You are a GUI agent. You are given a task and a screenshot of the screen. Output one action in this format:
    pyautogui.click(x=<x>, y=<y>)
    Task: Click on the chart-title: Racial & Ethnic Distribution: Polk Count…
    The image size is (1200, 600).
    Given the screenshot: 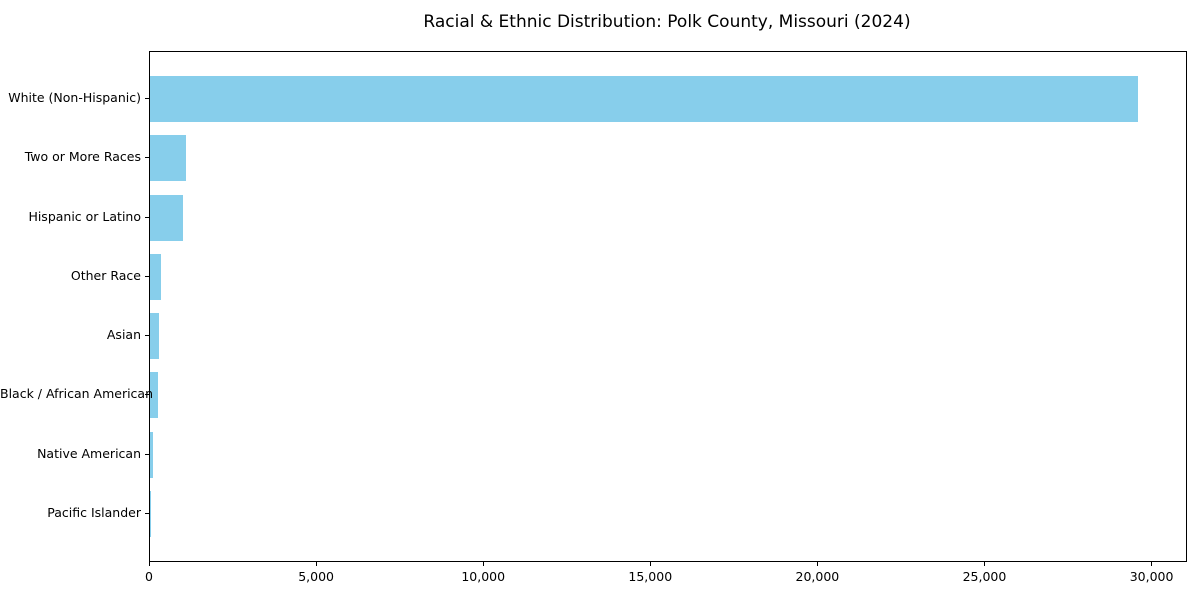 What is the action you would take?
    pyautogui.click(x=667, y=22)
    